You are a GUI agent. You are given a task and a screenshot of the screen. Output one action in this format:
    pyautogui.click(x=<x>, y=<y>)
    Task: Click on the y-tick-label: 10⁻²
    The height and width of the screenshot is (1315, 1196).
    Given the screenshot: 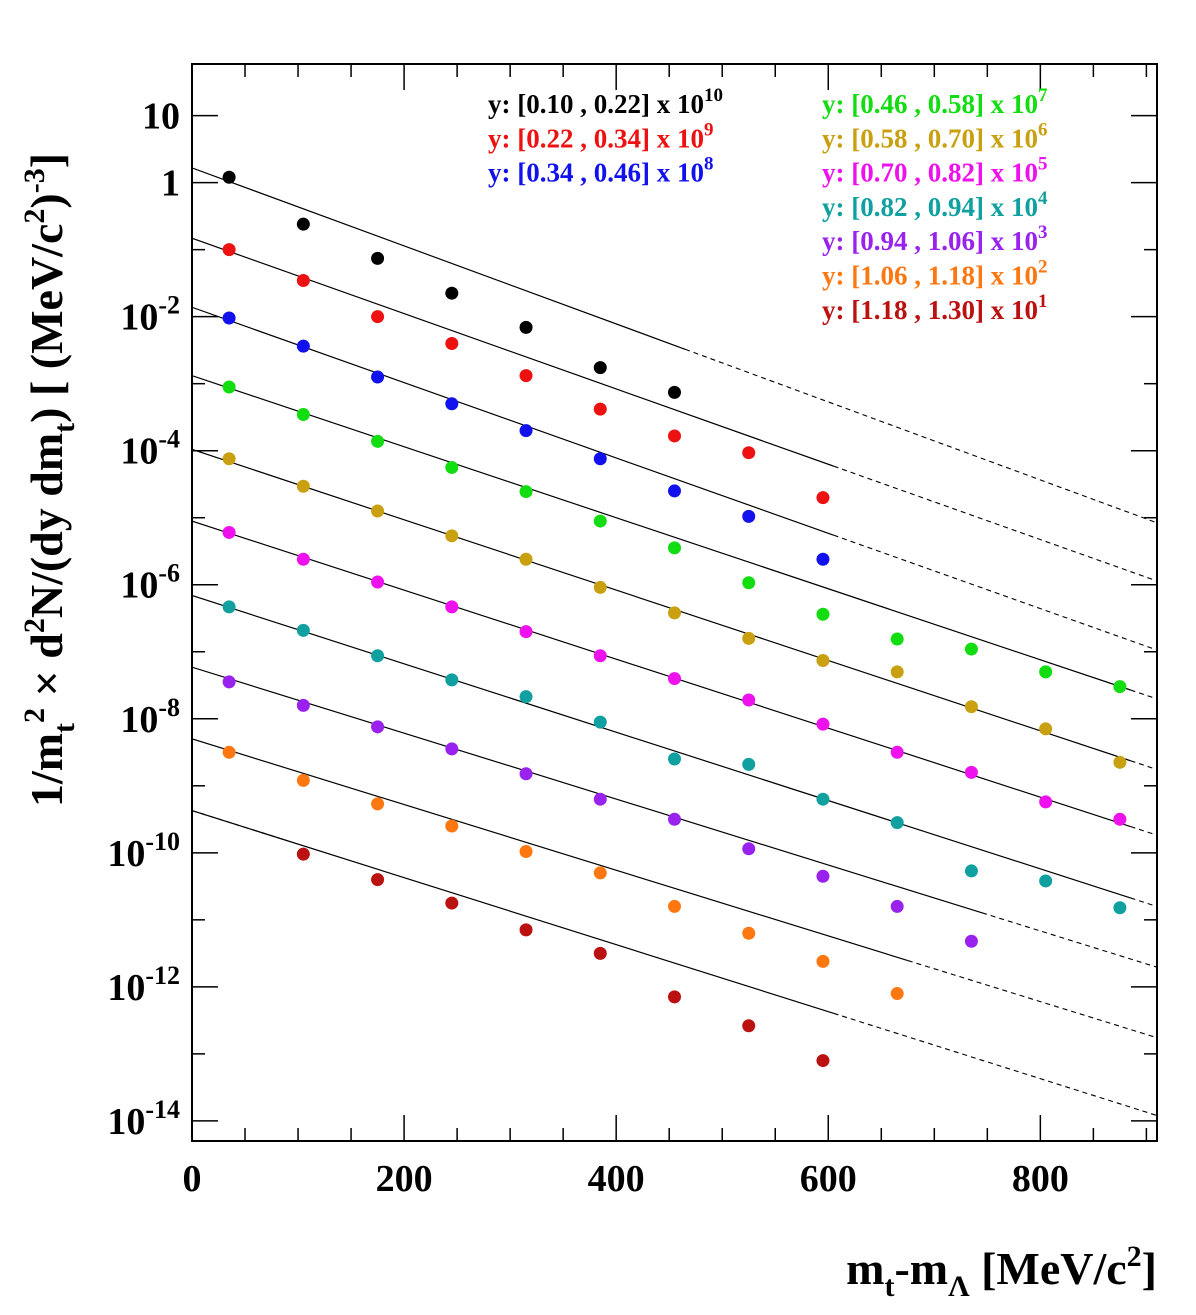 What is the action you would take?
    pyautogui.click(x=150, y=315)
    